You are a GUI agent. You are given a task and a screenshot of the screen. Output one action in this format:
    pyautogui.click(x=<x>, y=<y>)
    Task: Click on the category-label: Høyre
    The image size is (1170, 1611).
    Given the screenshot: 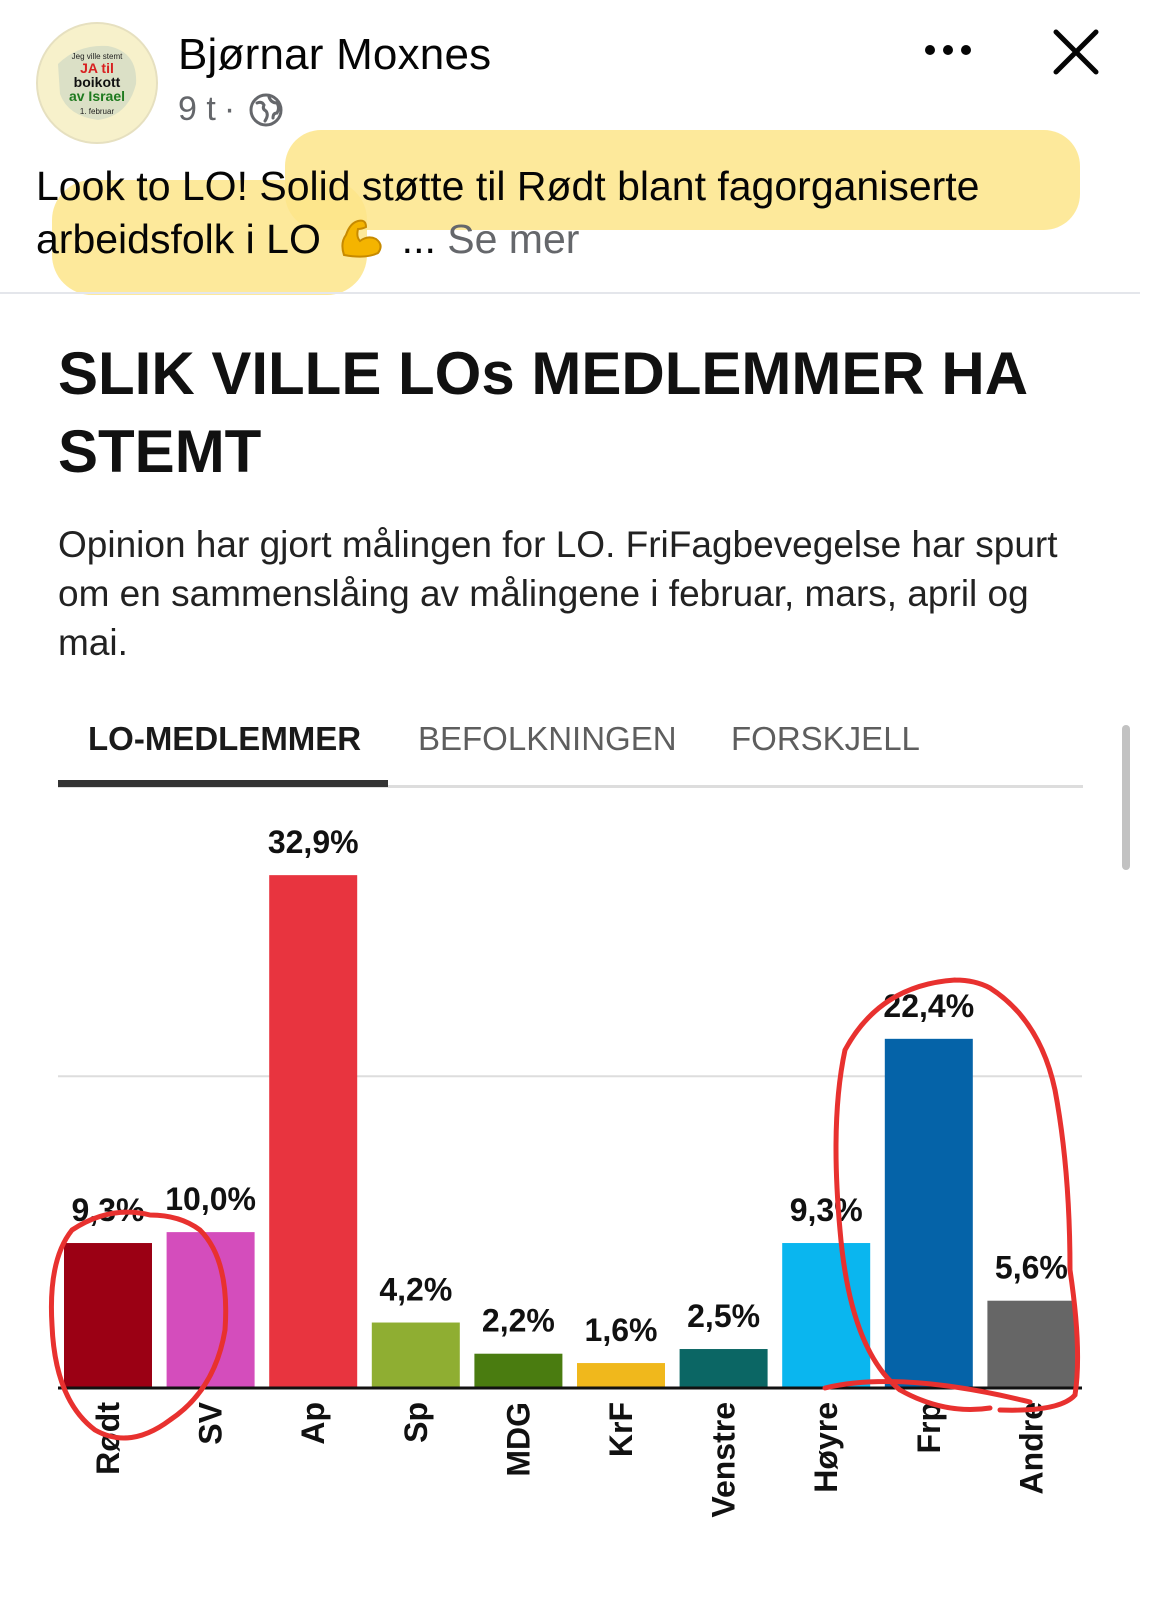 What is the action you would take?
    pyautogui.click(x=826, y=1447)
    